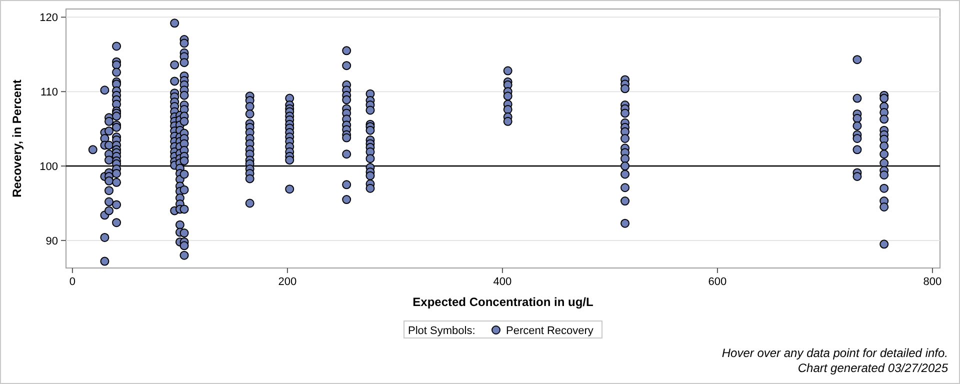 This screenshot has height=384, width=960. Describe the element at coordinates (287, 282) in the screenshot. I see `x-tick-label: 200` at that location.